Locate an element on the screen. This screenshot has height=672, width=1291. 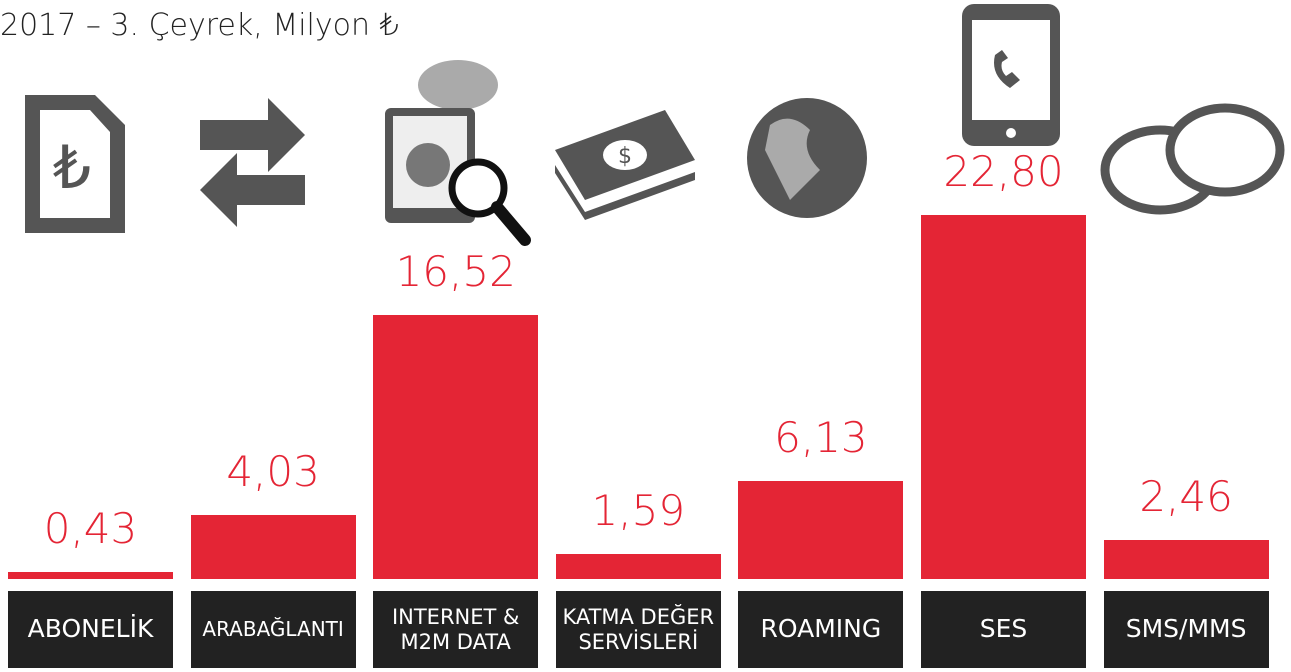
icon-globe is located at coordinates (807, 158).